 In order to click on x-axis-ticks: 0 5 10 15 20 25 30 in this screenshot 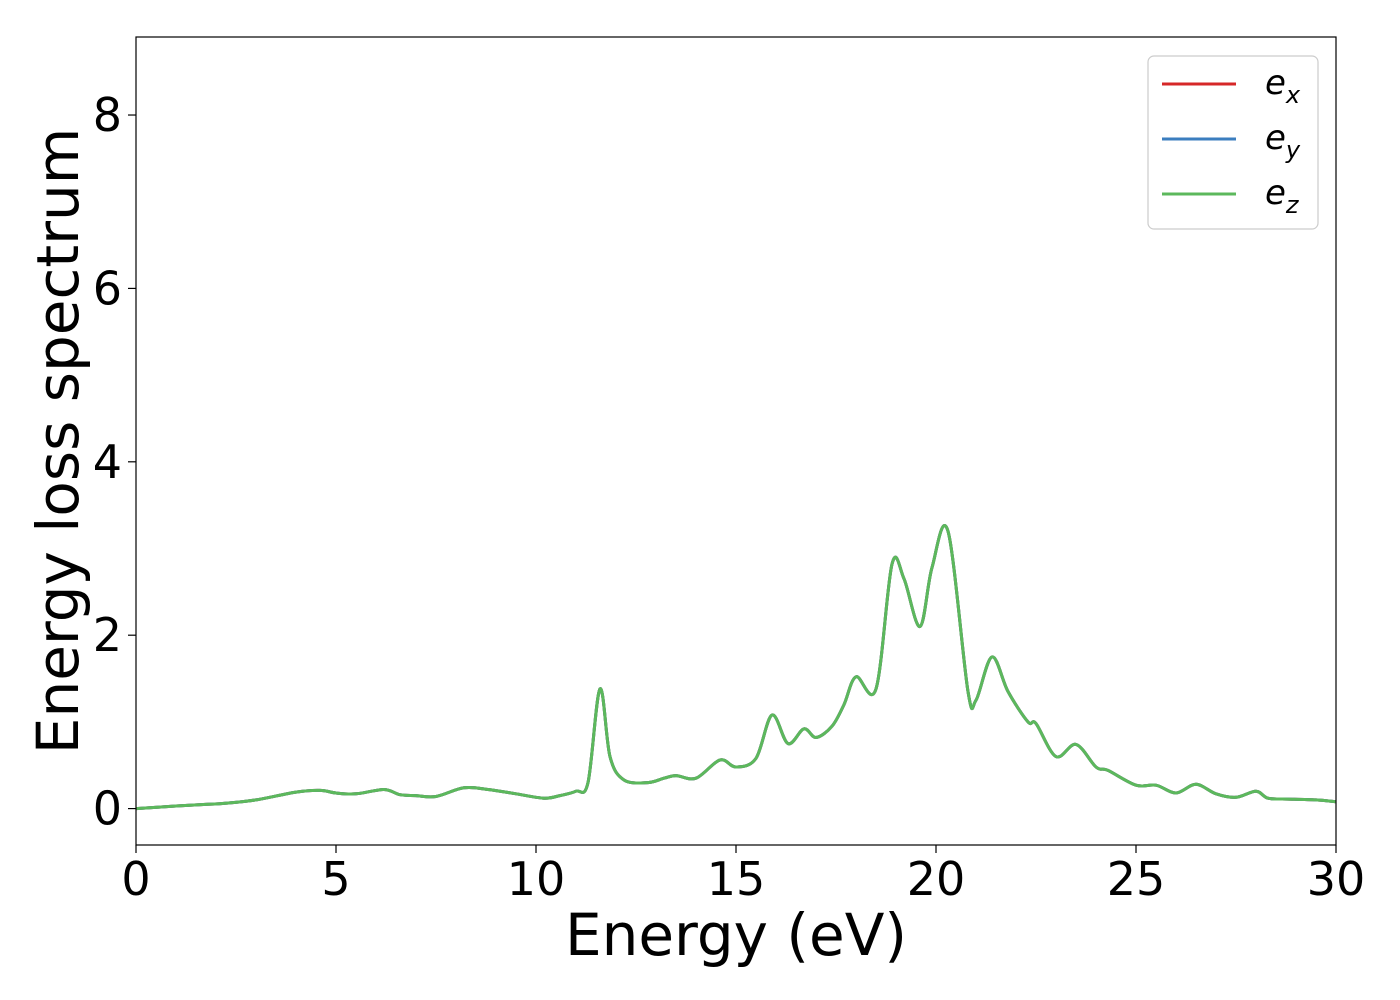, I will do `click(743, 875)`.